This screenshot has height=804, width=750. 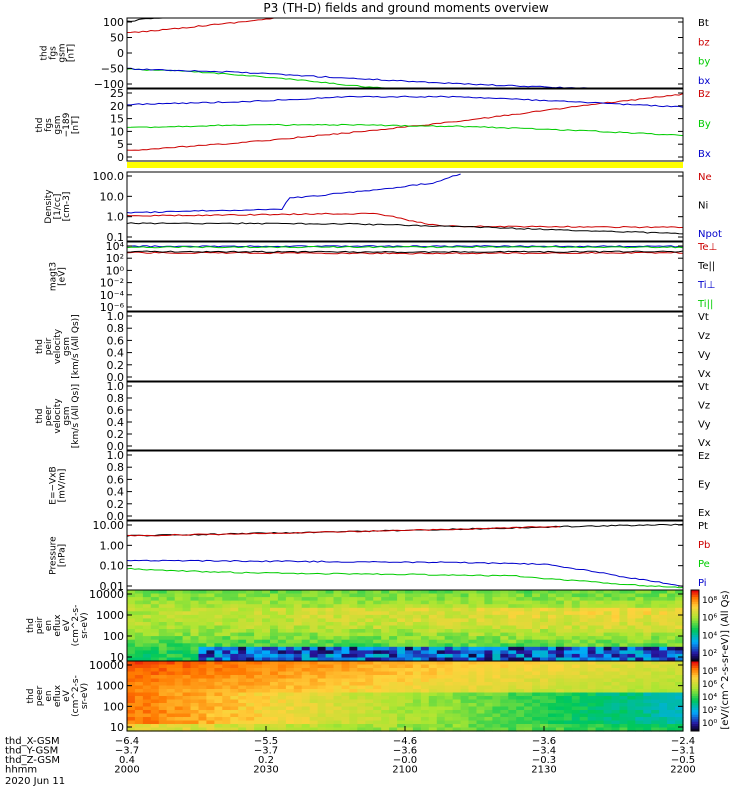 What do you see at coordinates (31, 751) in the screenshot?
I see `x-row-label: thd_Y-GSM` at bounding box center [31, 751].